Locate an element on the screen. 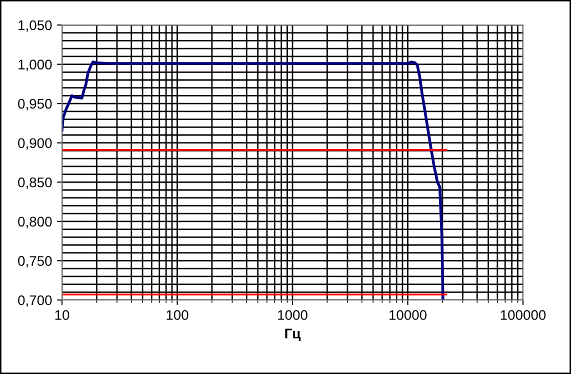  x-tick-label: 10000 is located at coordinates (408, 315).